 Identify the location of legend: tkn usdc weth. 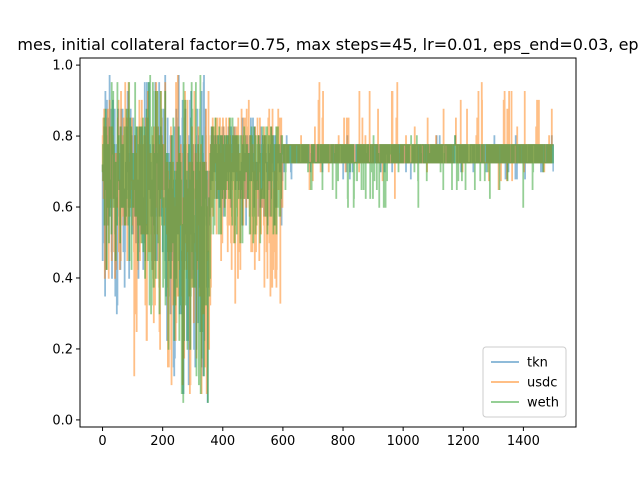
(524, 382).